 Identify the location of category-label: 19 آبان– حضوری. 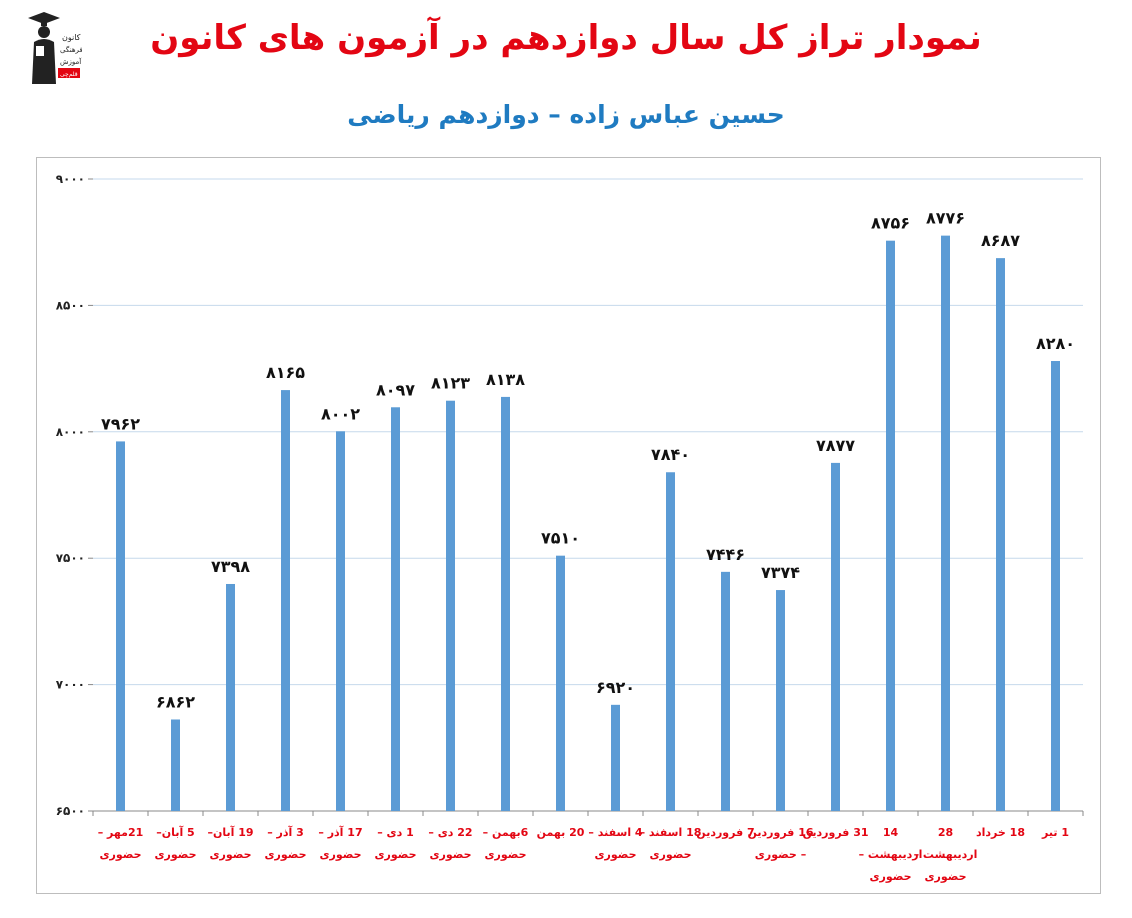
(230, 843).